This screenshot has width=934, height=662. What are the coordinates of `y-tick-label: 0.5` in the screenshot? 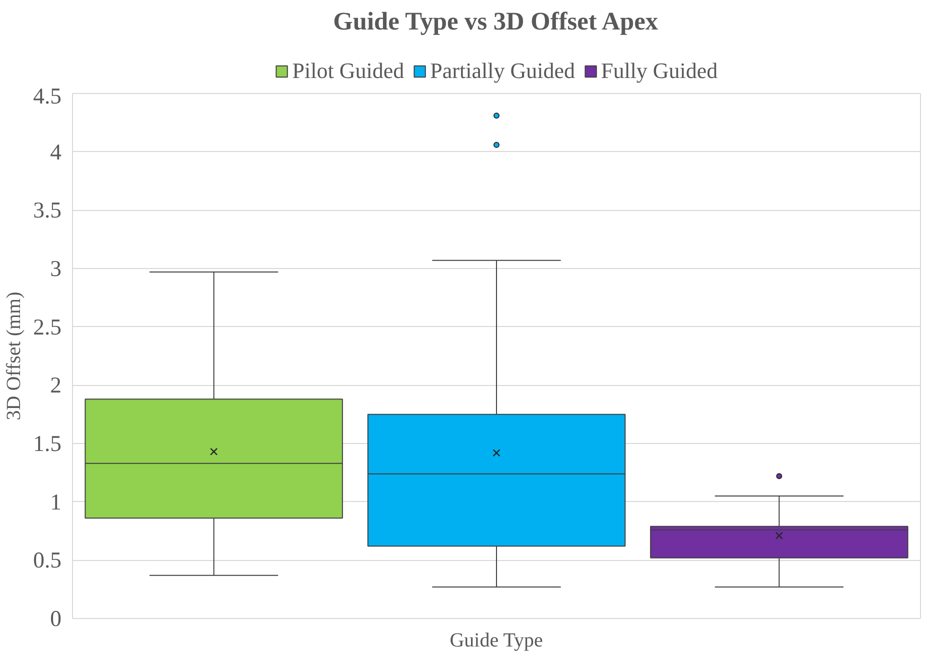 It's located at (47, 560).